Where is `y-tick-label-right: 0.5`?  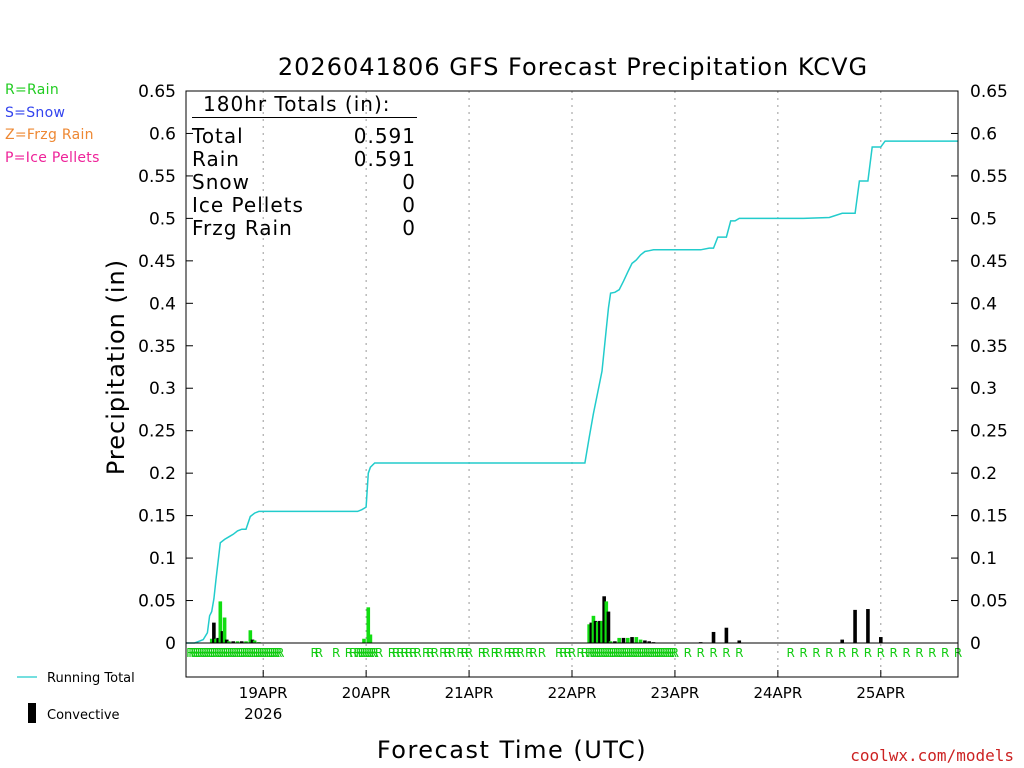 y-tick-label-right: 0.5 is located at coordinates (983, 219).